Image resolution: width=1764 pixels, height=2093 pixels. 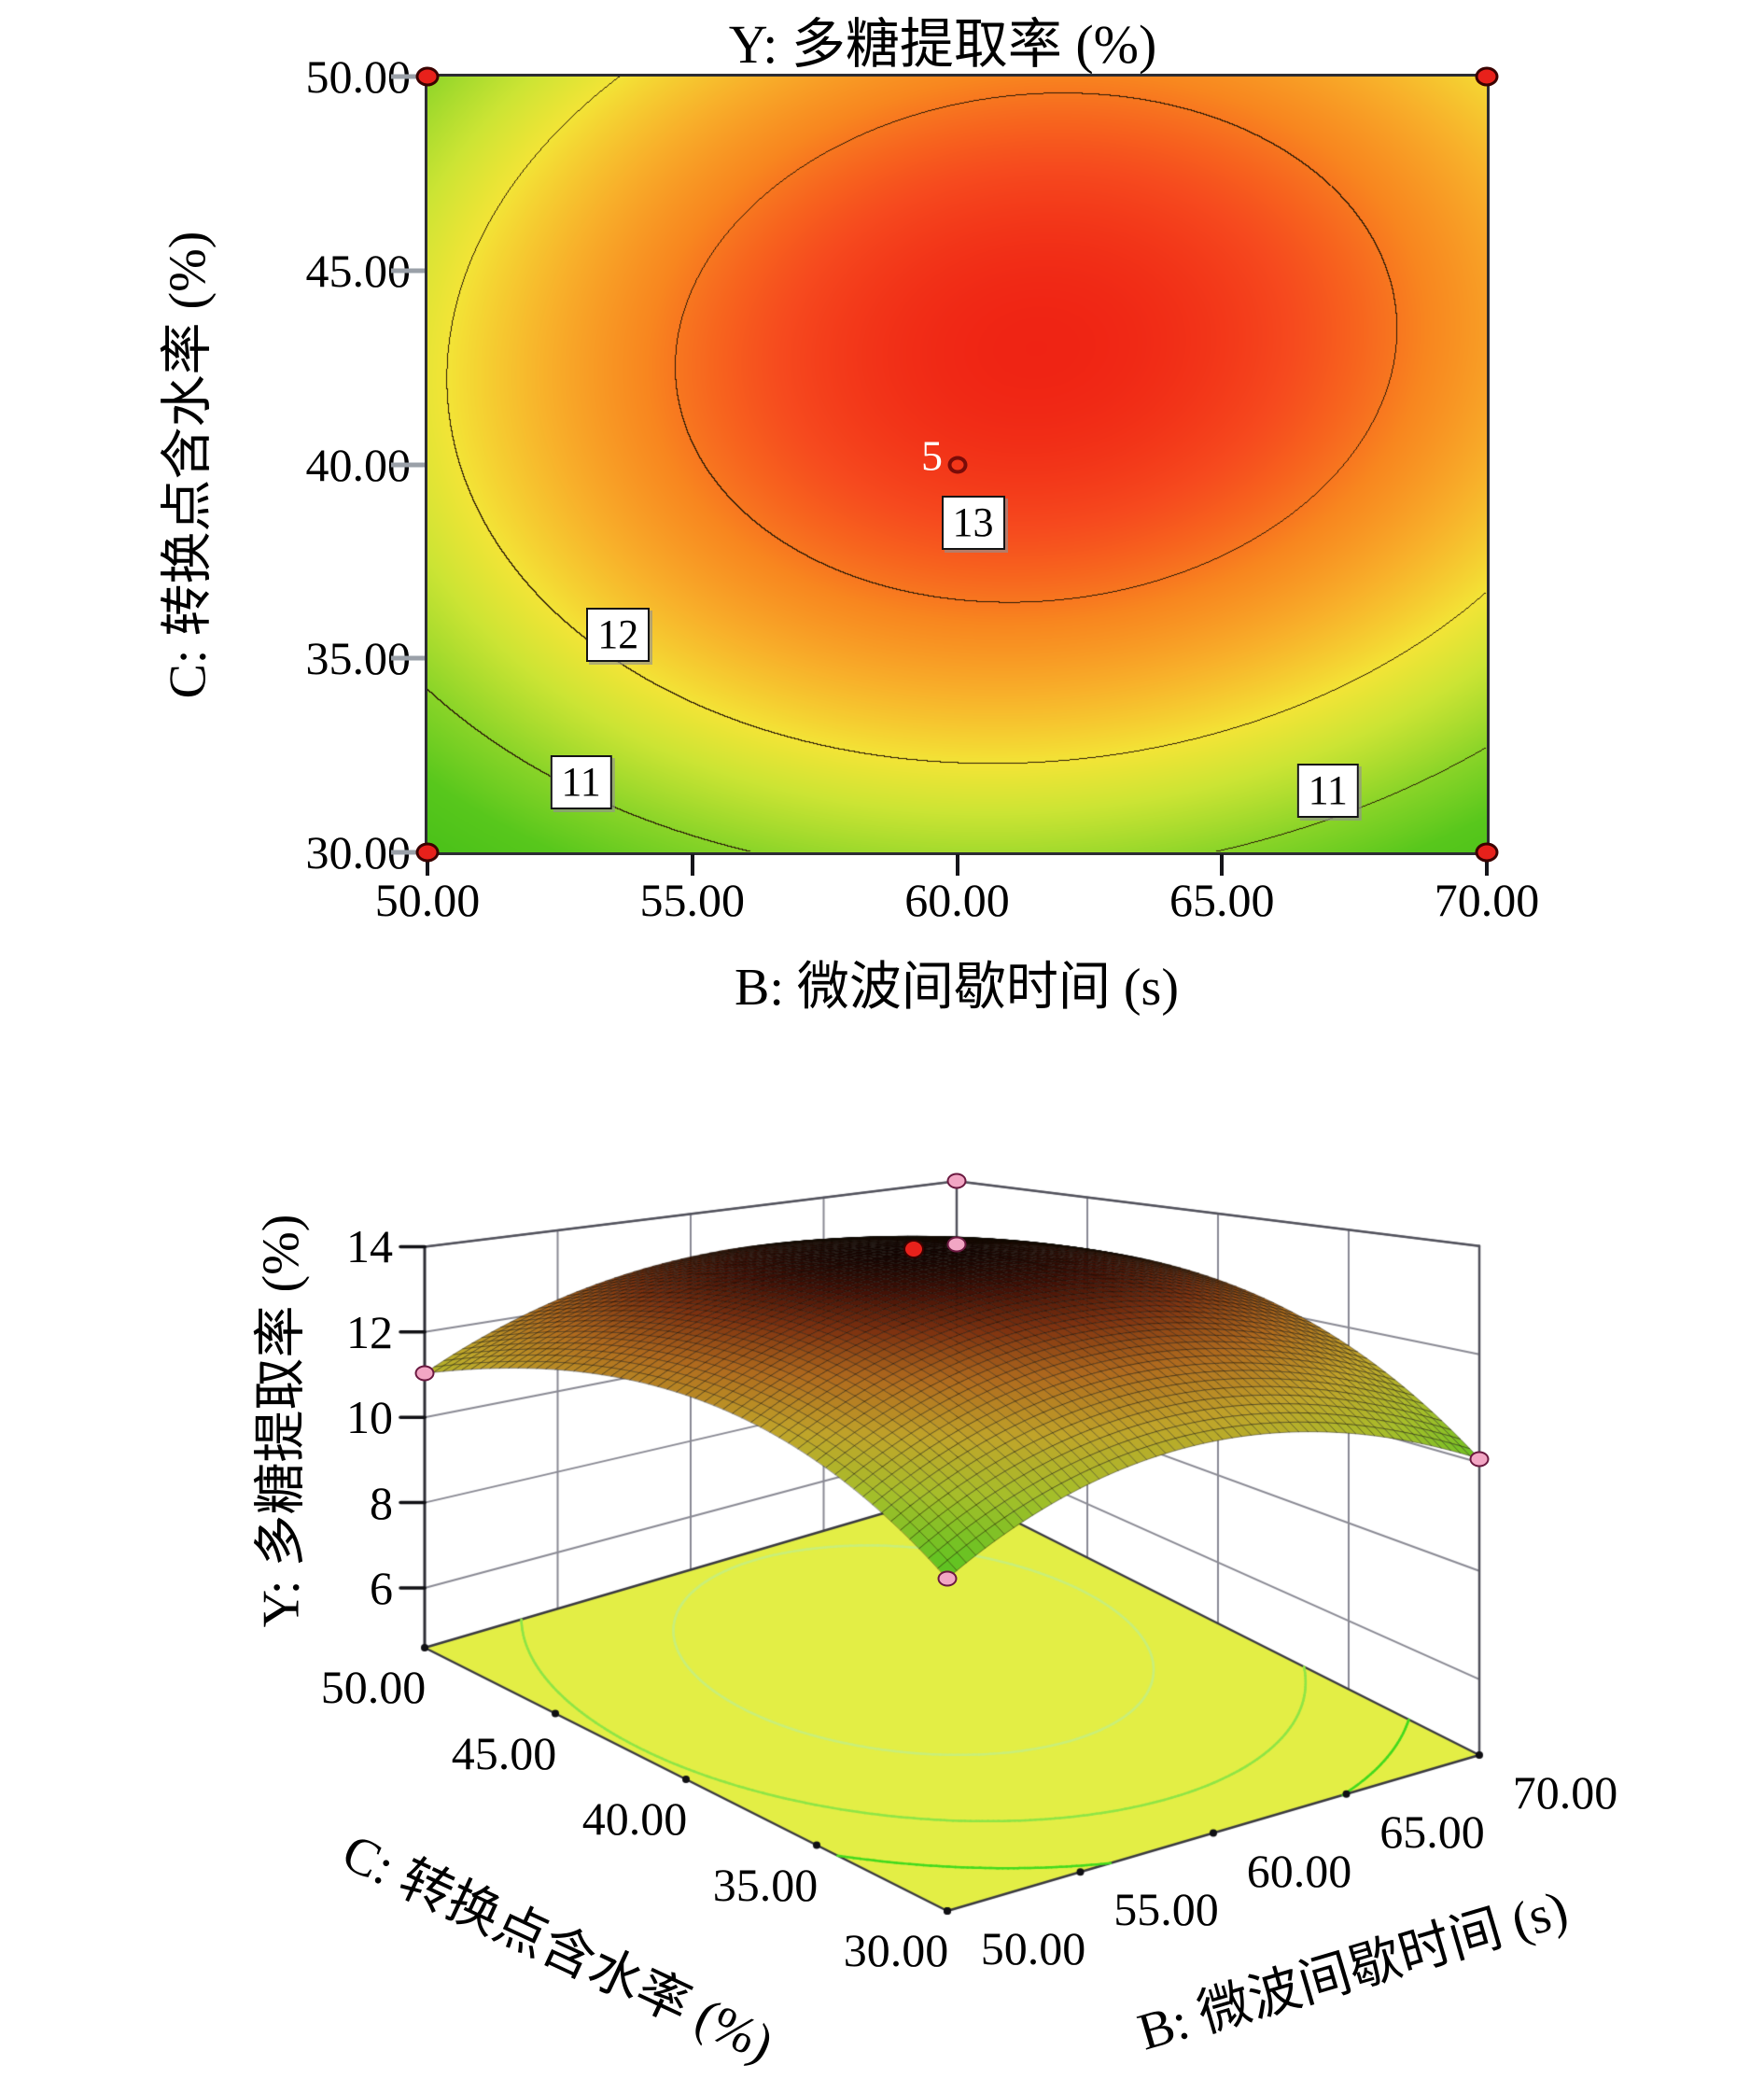 What do you see at coordinates (1033, 1948) in the screenshot?
I see `surface-b-tick-label: 50.00` at bounding box center [1033, 1948].